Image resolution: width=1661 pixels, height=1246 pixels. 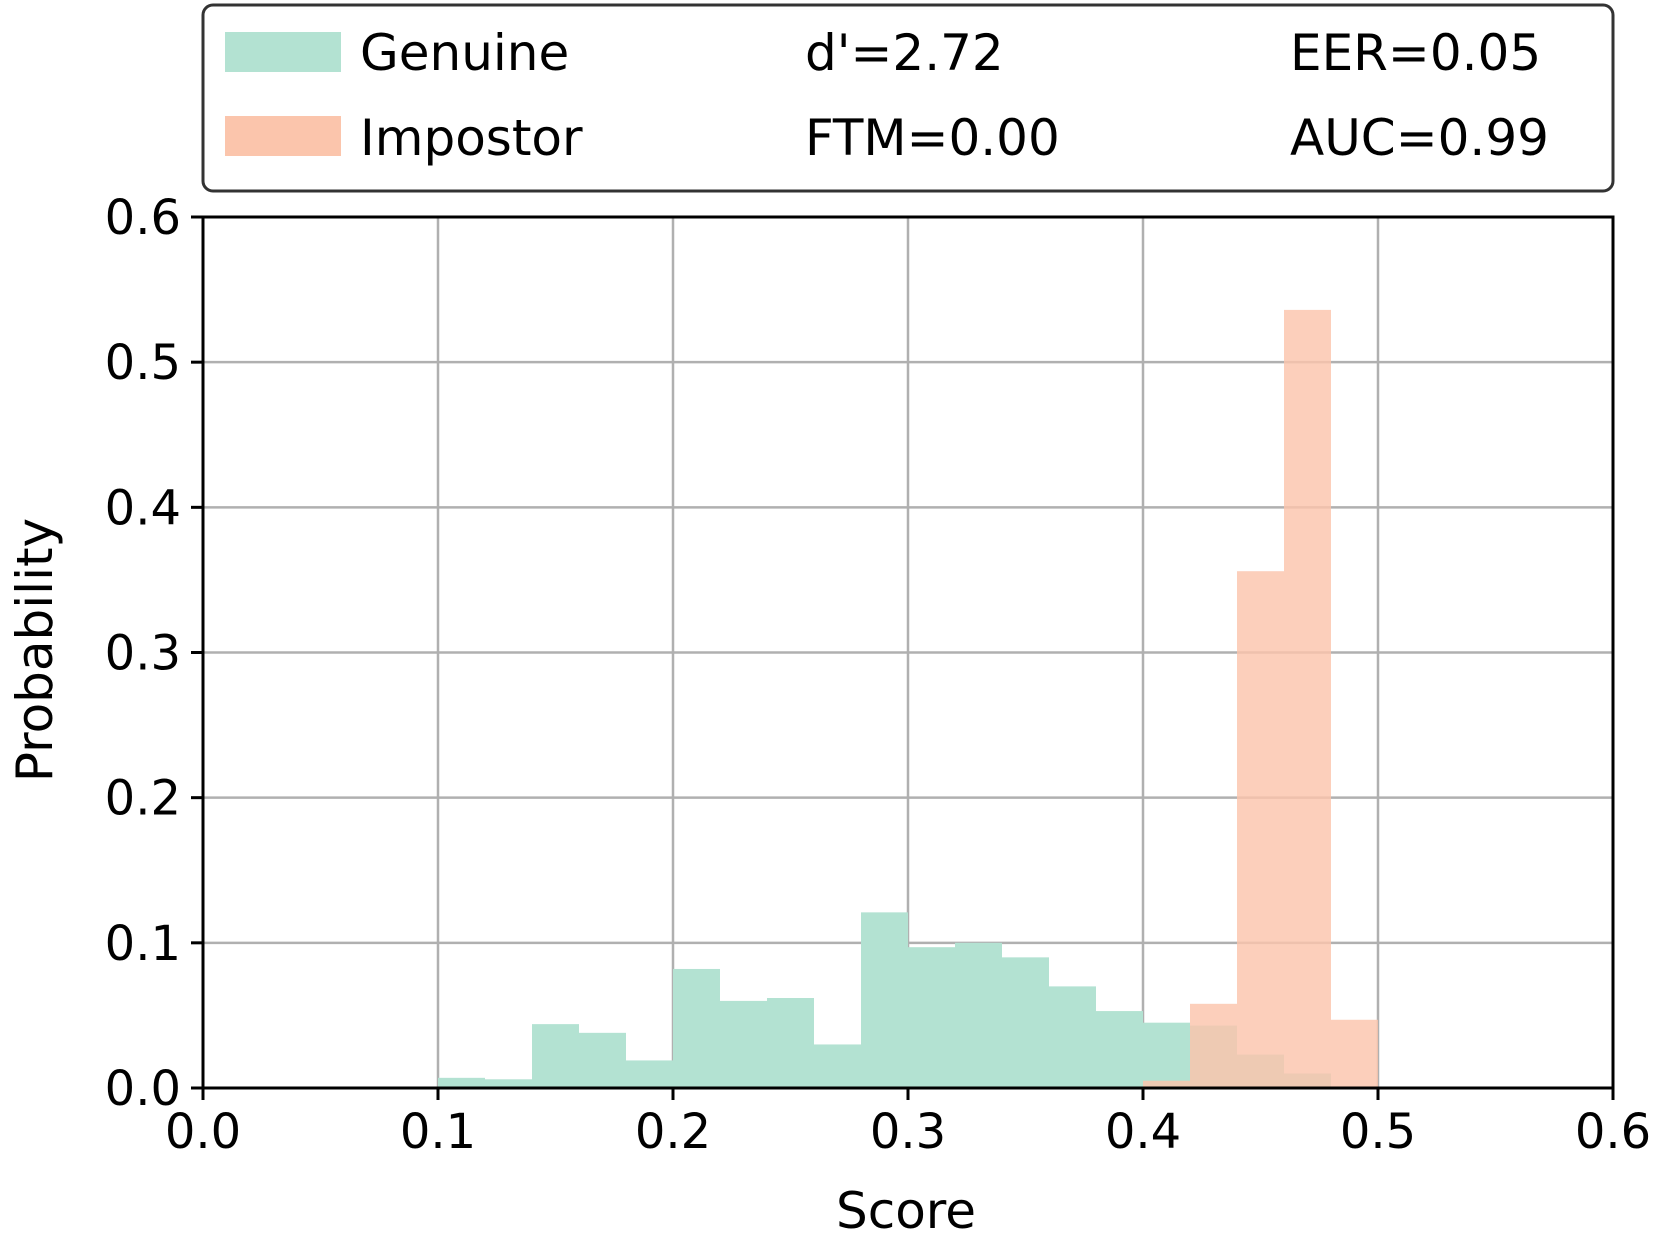 I want to click on x-tick-label: 0.1, so click(x=438, y=1132).